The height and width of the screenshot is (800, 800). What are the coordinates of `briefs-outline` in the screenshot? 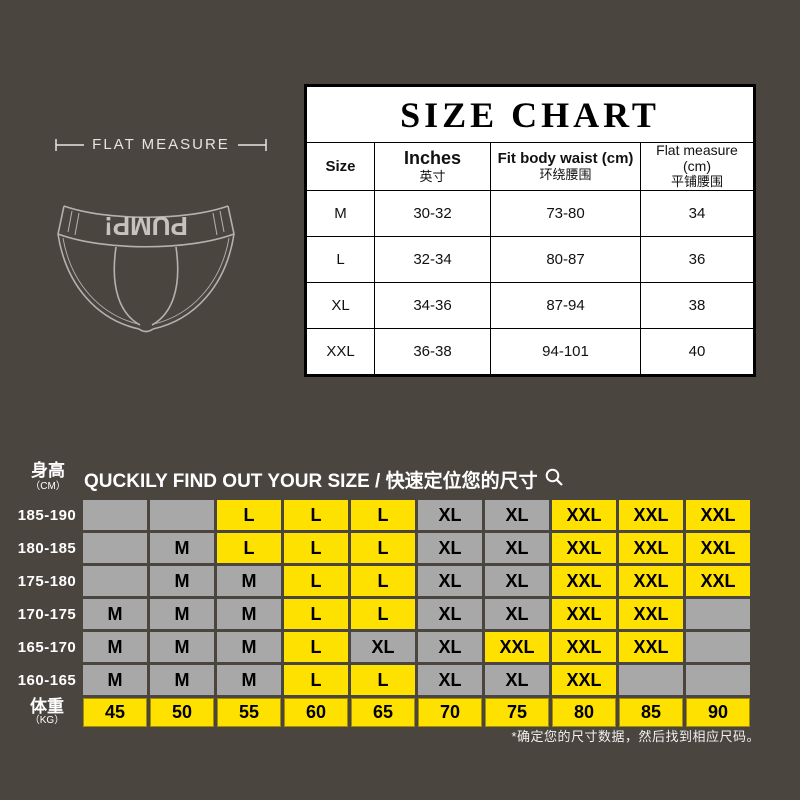 It's located at (146, 269).